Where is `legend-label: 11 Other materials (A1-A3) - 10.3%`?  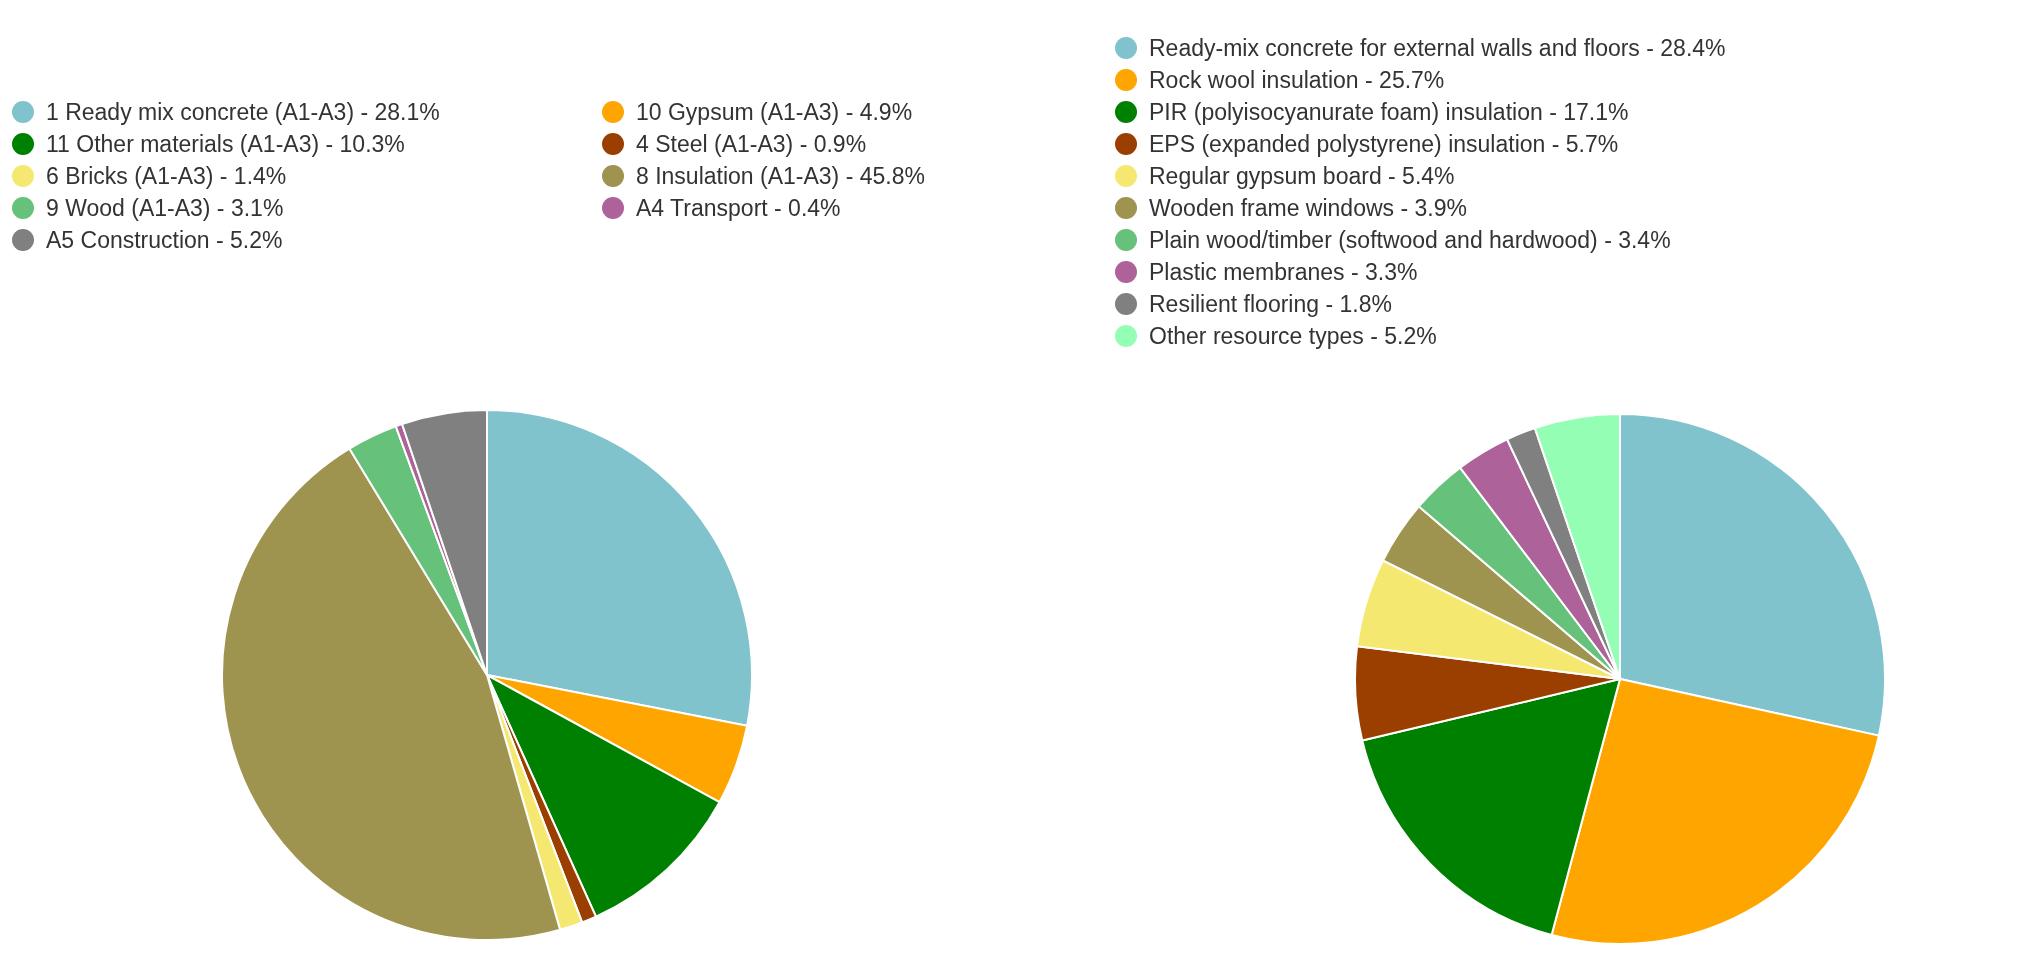 legend-label: 11 Other materials (A1-A3) - 10.3% is located at coordinates (225, 144).